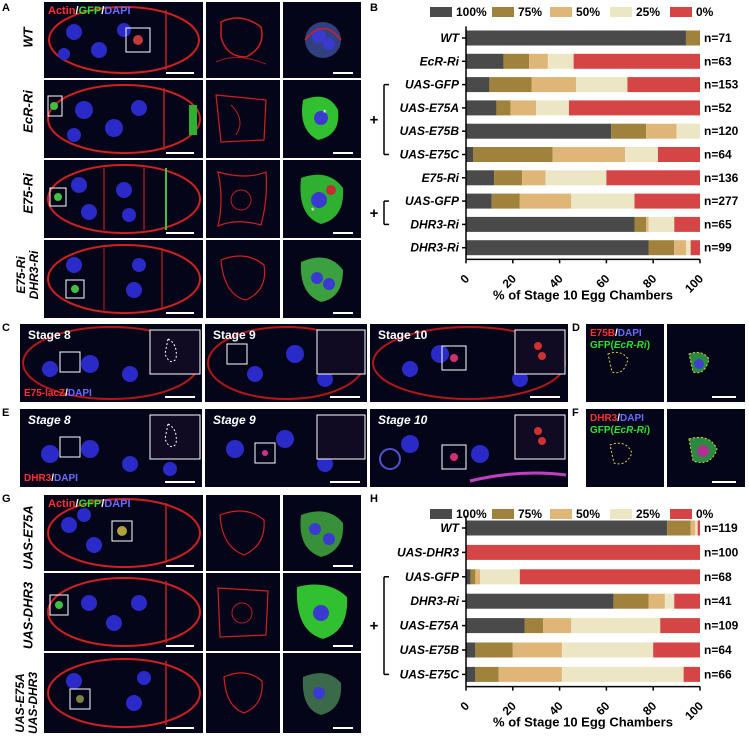 This screenshot has height=749, width=749. What do you see at coordinates (243, 533) in the screenshot?
I see `micrograph-g-e75a-zoom-actin` at bounding box center [243, 533].